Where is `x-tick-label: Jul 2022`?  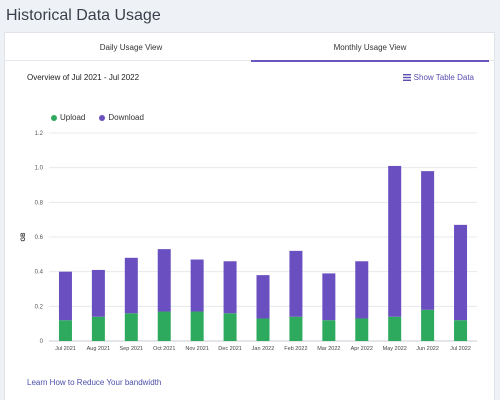
x-tick-label: Jul 2022 is located at coordinates (460, 349).